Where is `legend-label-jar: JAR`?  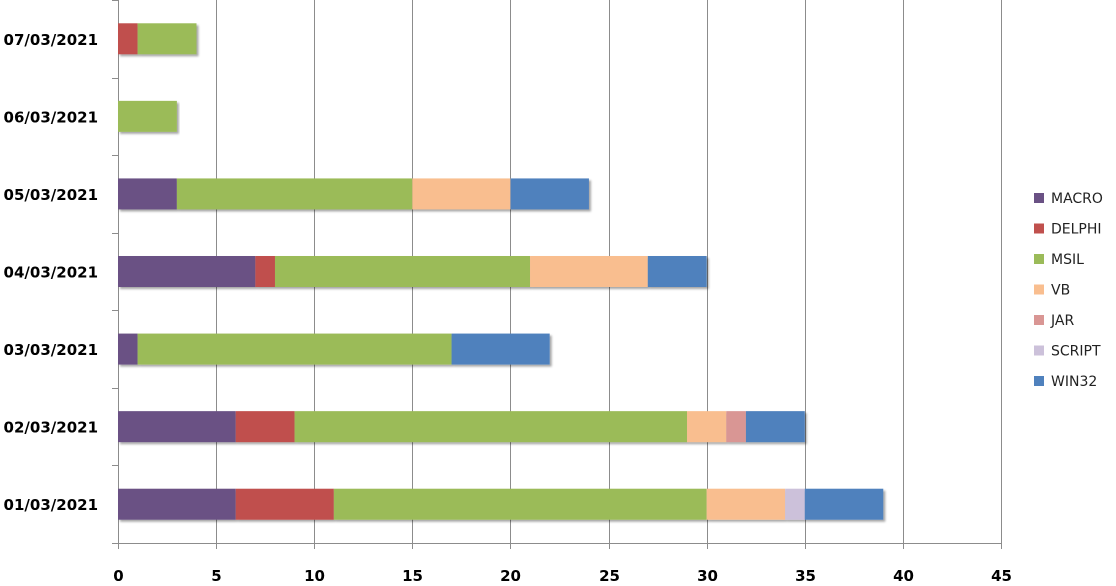
legend-label-jar: JAR is located at coordinates (1062, 321).